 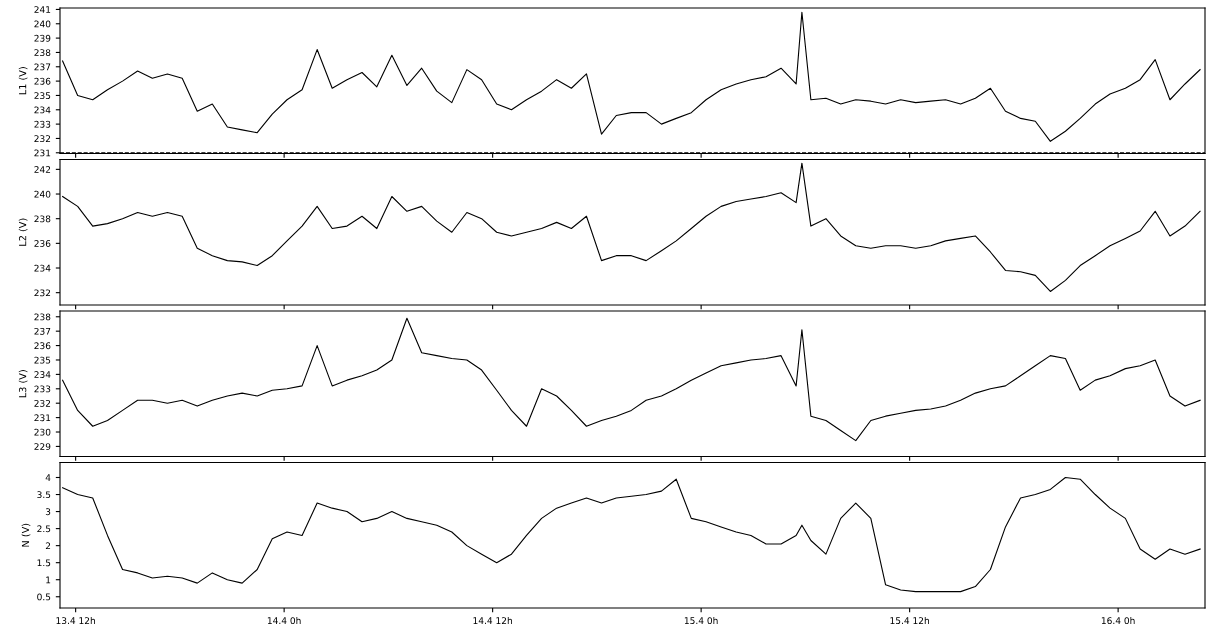 What do you see at coordinates (42, 446) in the screenshot?
I see `y-tick-label: 229` at bounding box center [42, 446].